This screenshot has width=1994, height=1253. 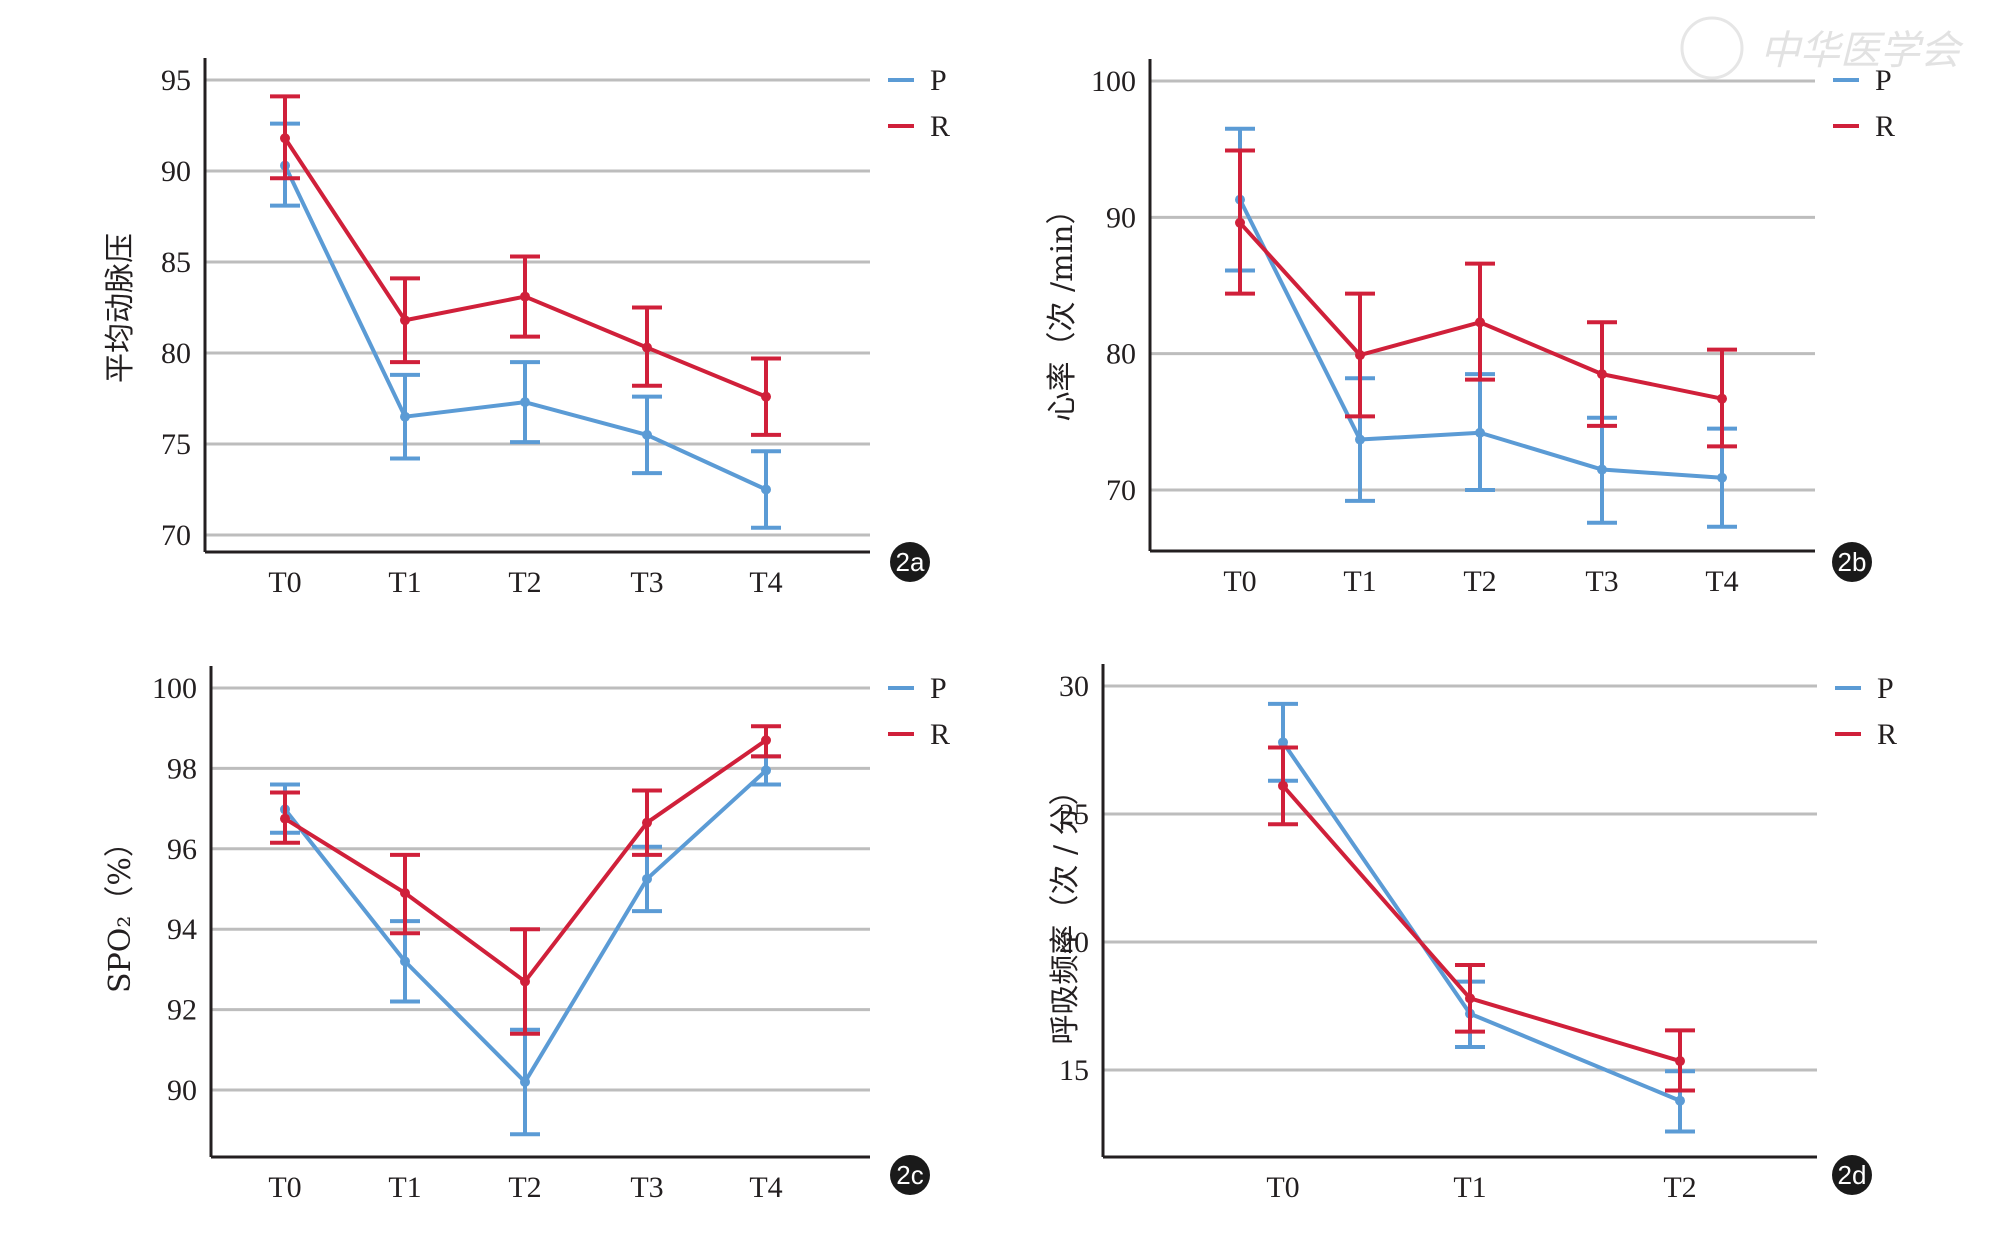 What do you see at coordinates (182, 849) in the screenshot?
I see `y-tick-label: 96` at bounding box center [182, 849].